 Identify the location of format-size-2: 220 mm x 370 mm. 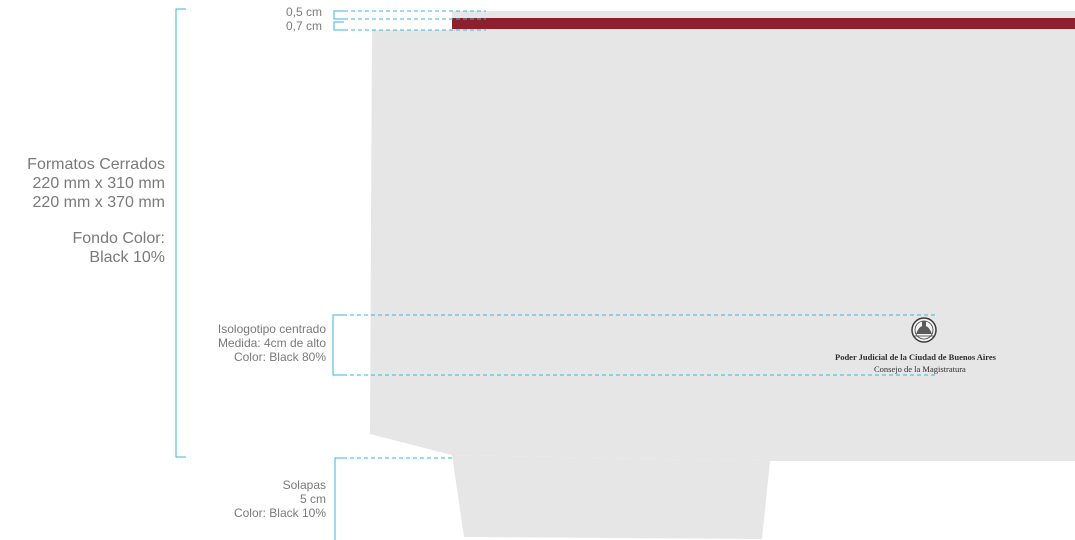
(98, 202).